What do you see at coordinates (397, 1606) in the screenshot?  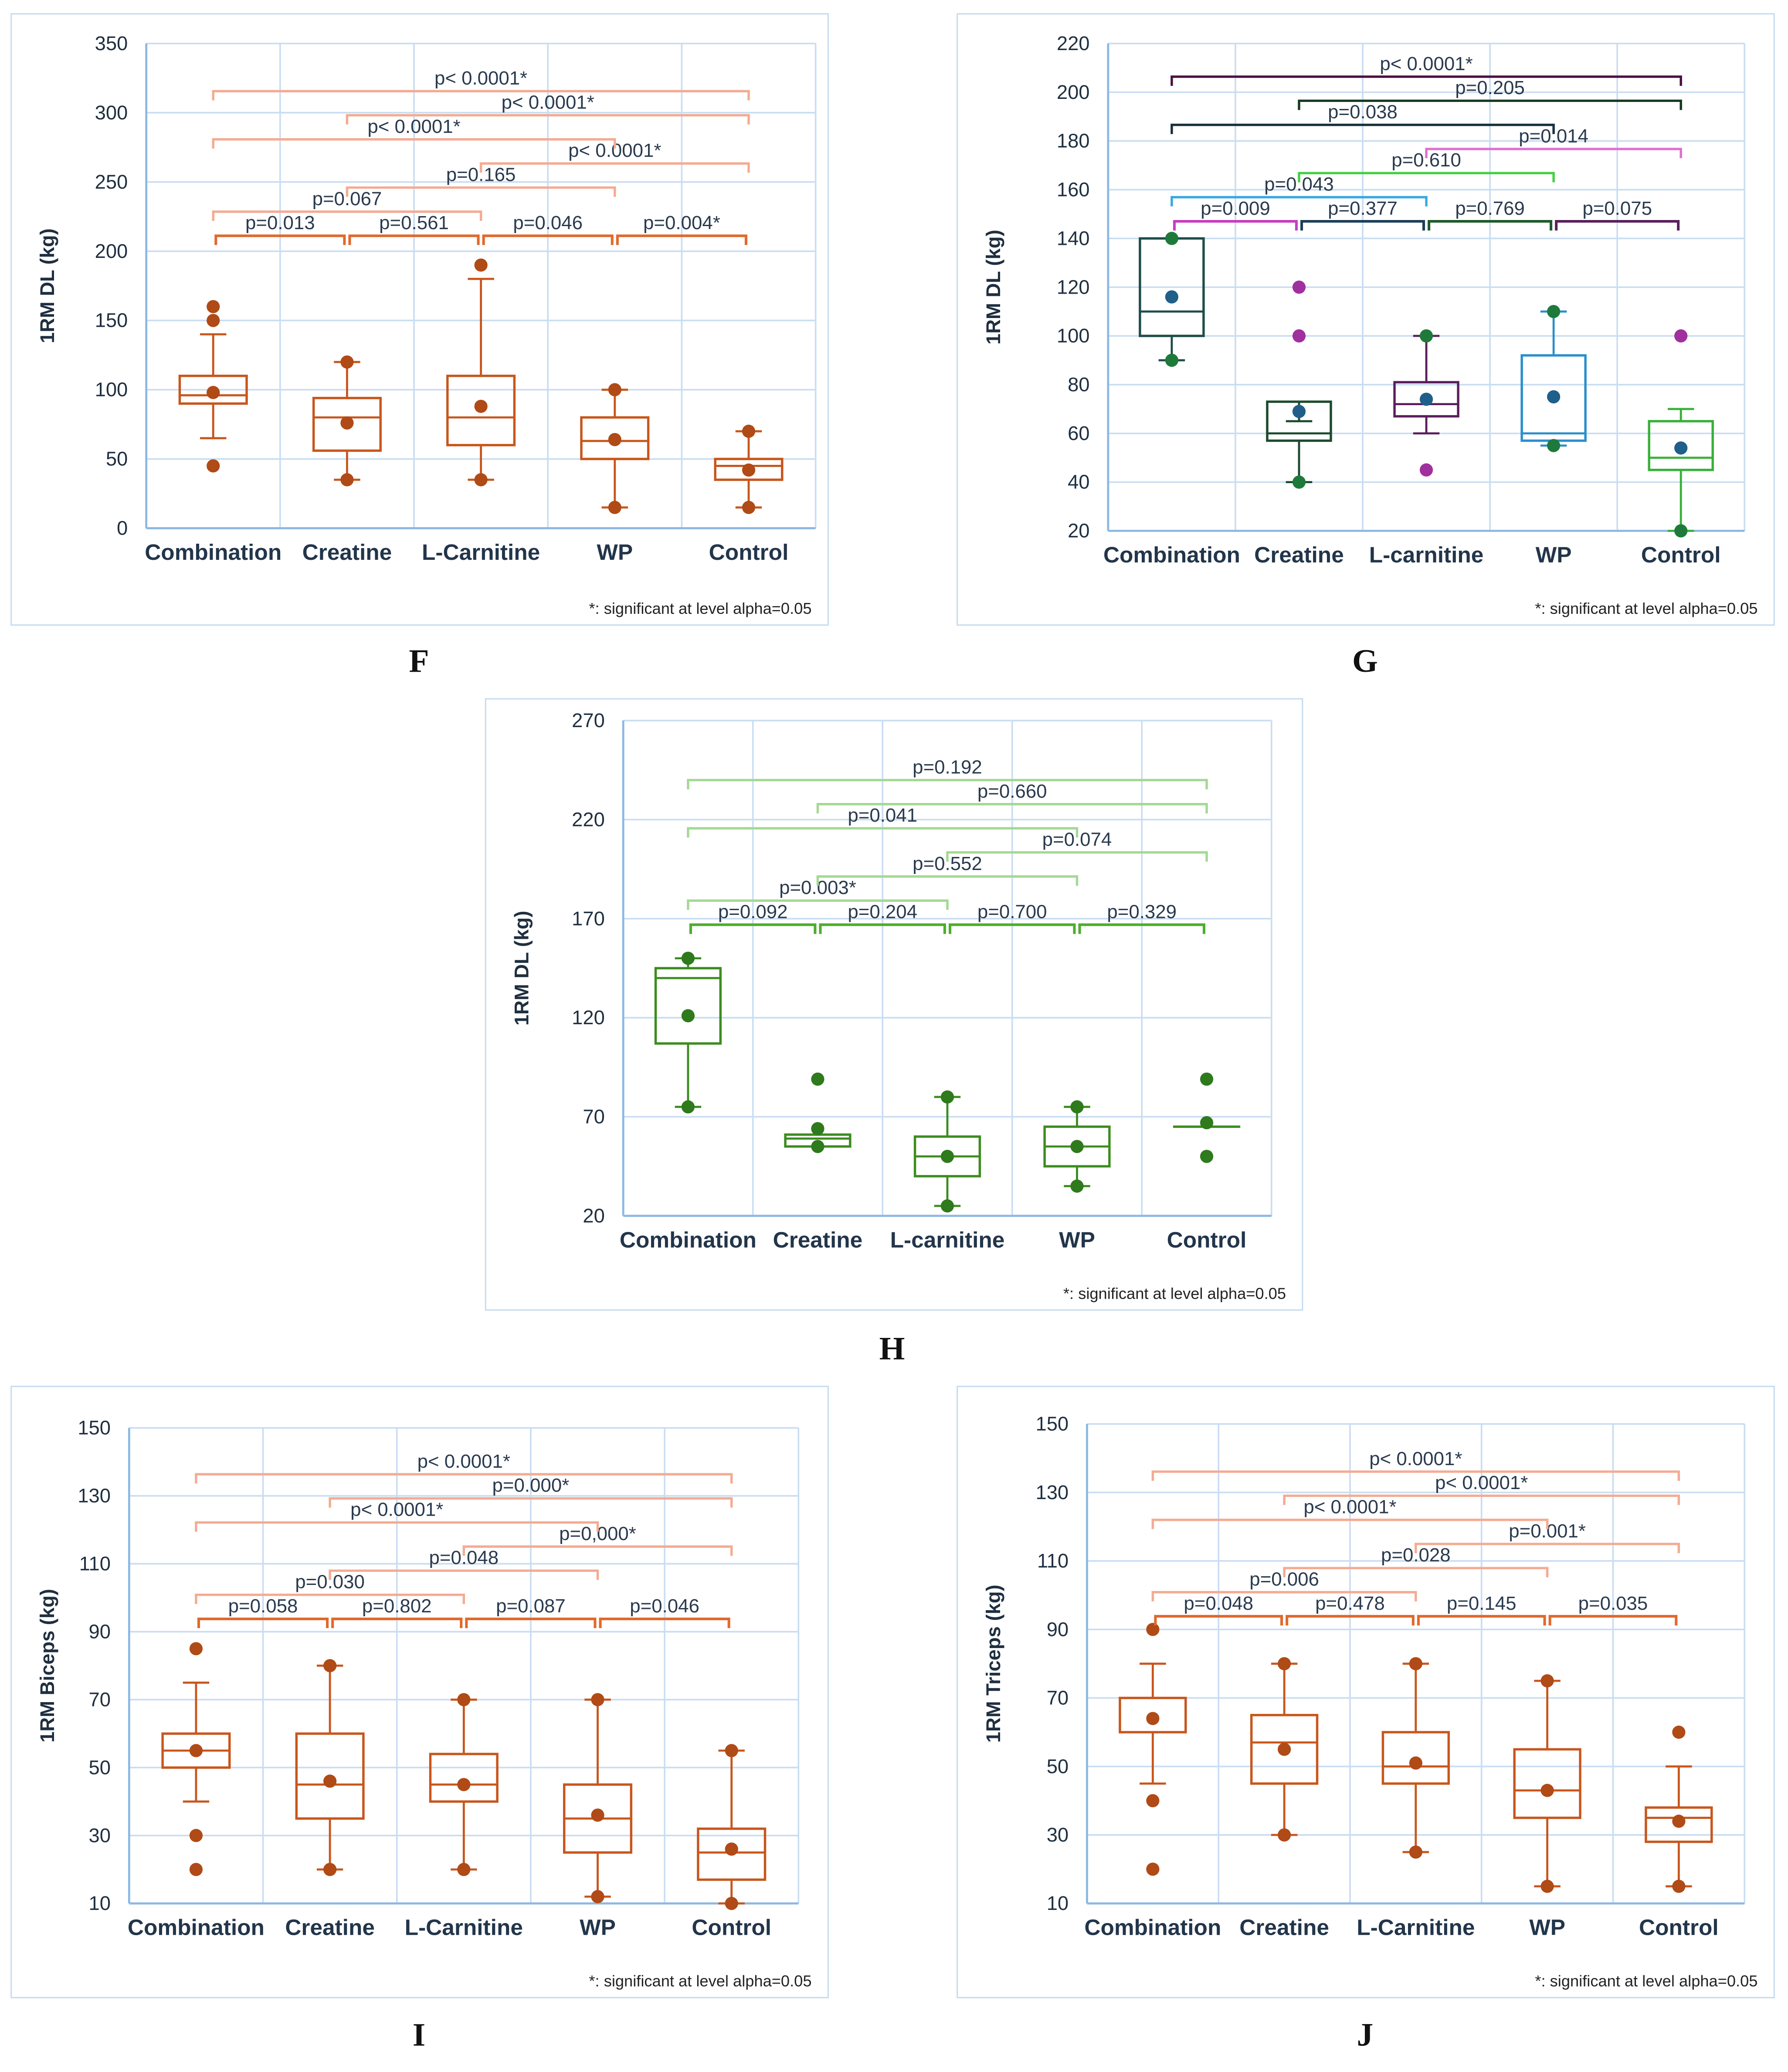 I see `p-value-label: p=0.802` at bounding box center [397, 1606].